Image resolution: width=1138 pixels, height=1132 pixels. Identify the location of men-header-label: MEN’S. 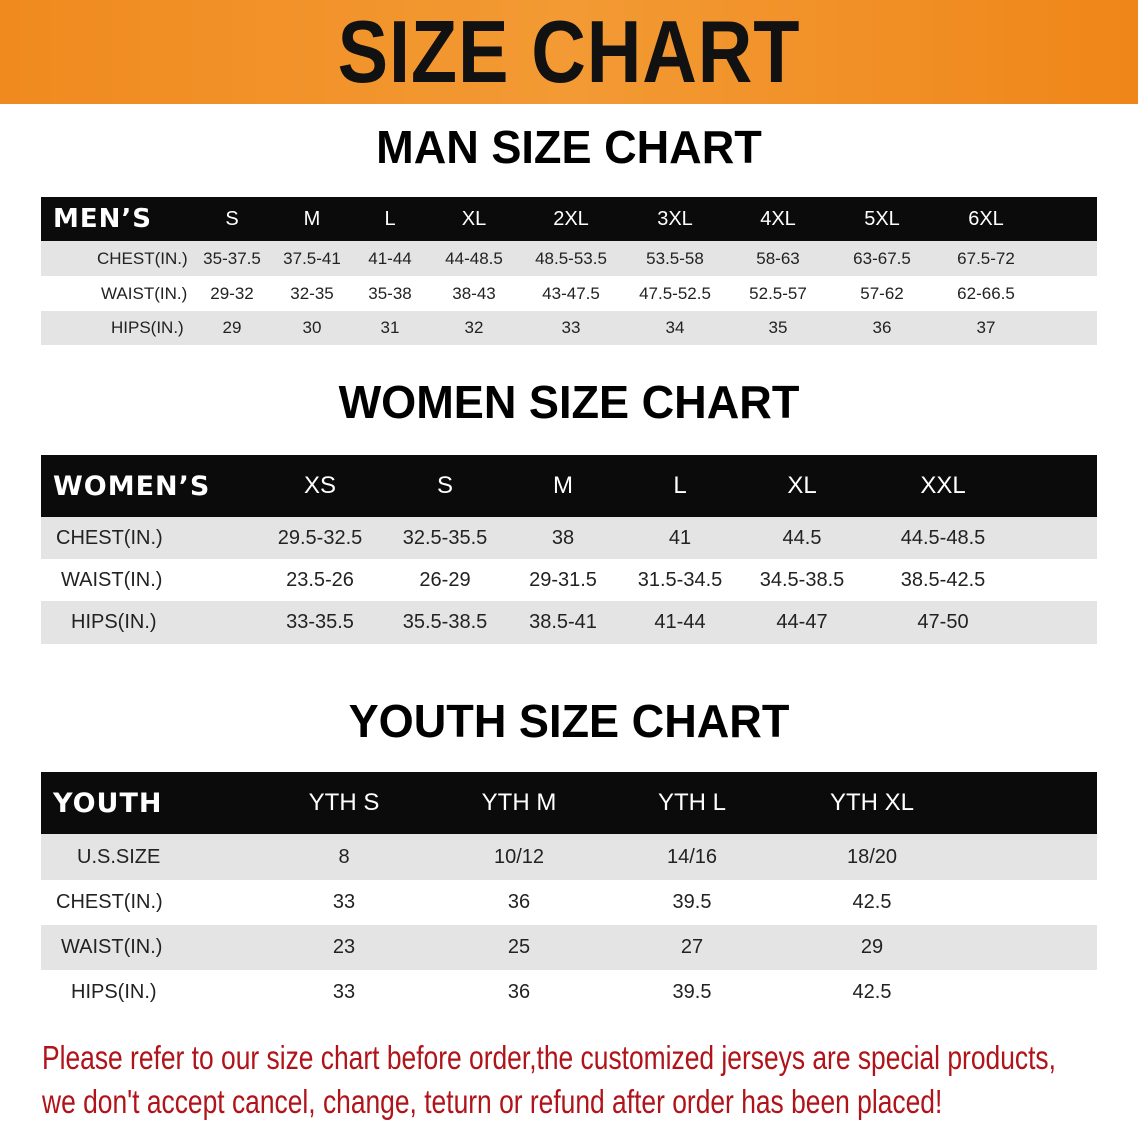
(102, 219).